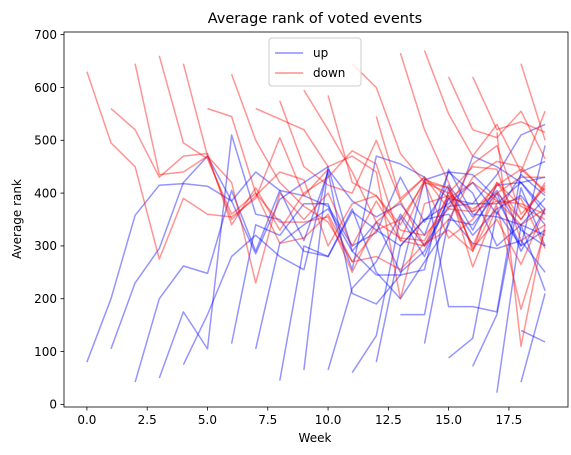 The height and width of the screenshot is (455, 571). Describe the element at coordinates (45, 299) in the screenshot. I see `y-tick-label: 200` at that location.